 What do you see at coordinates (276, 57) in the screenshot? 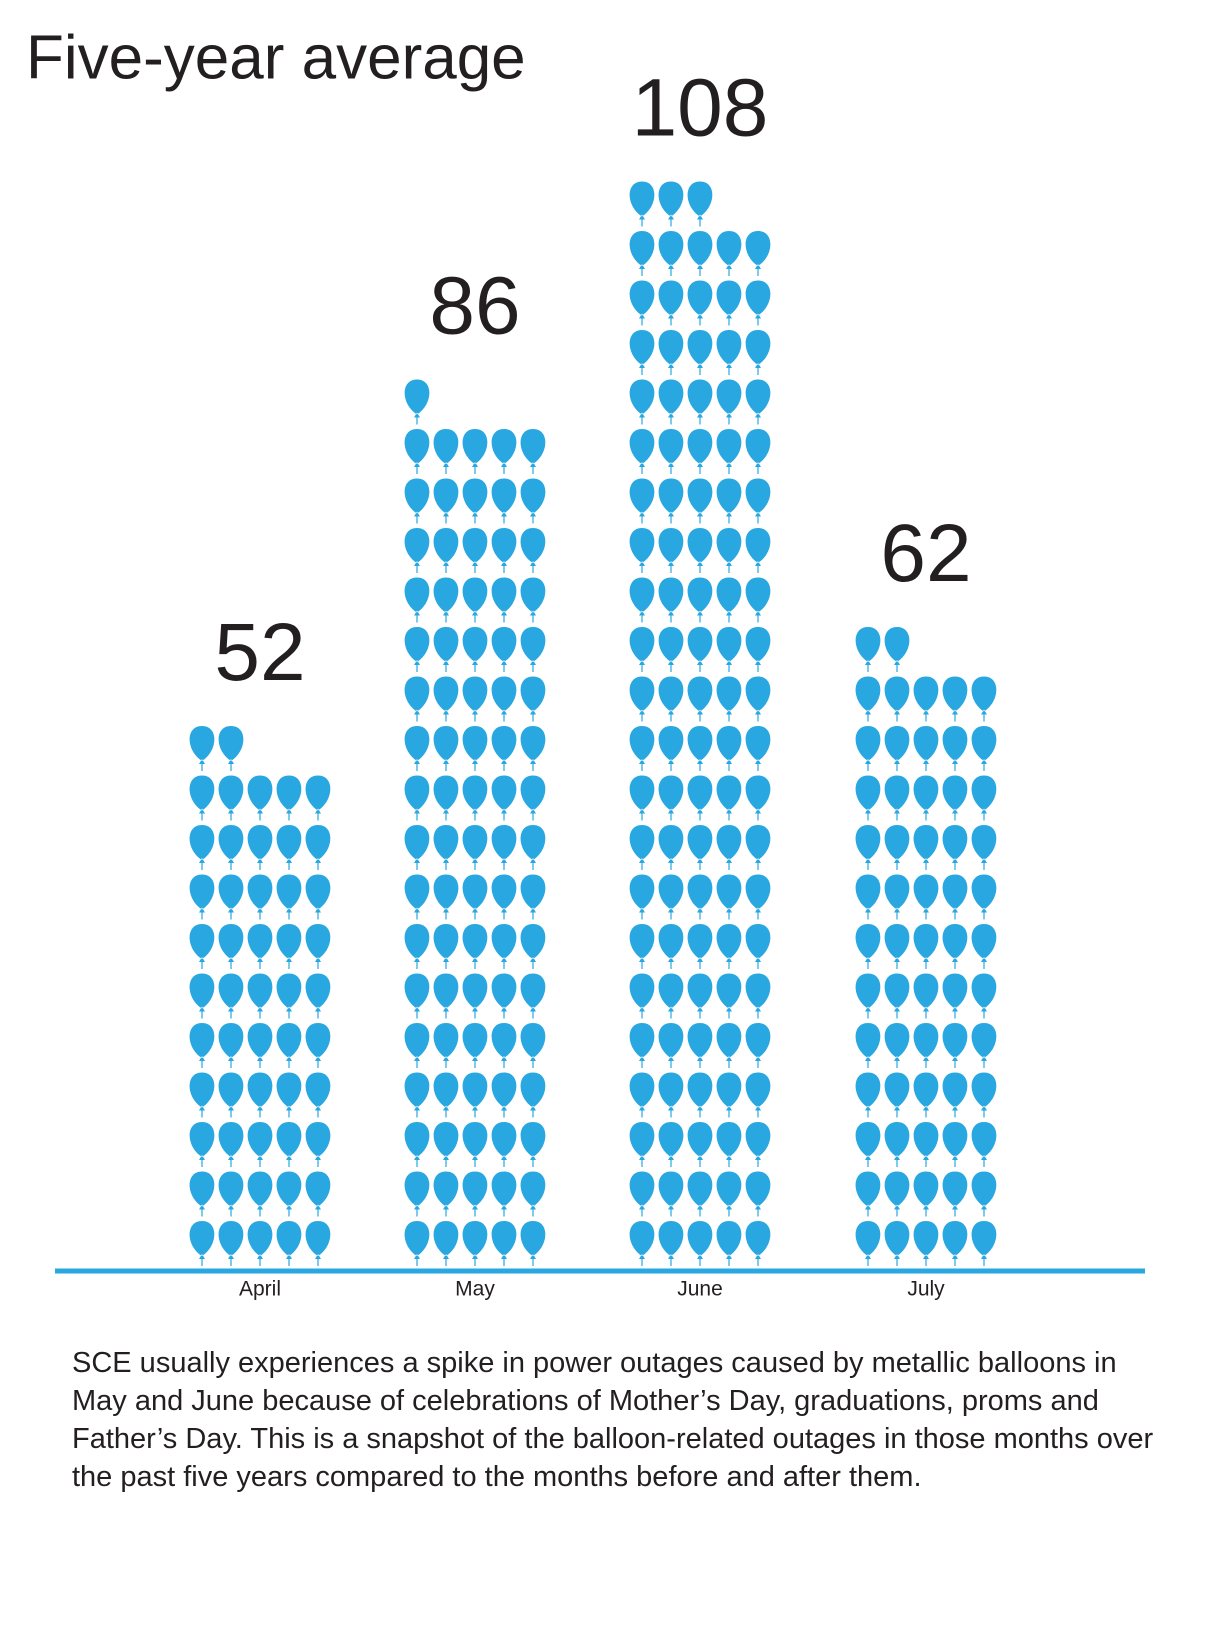
I see `chart-title: Five-year average` at bounding box center [276, 57].